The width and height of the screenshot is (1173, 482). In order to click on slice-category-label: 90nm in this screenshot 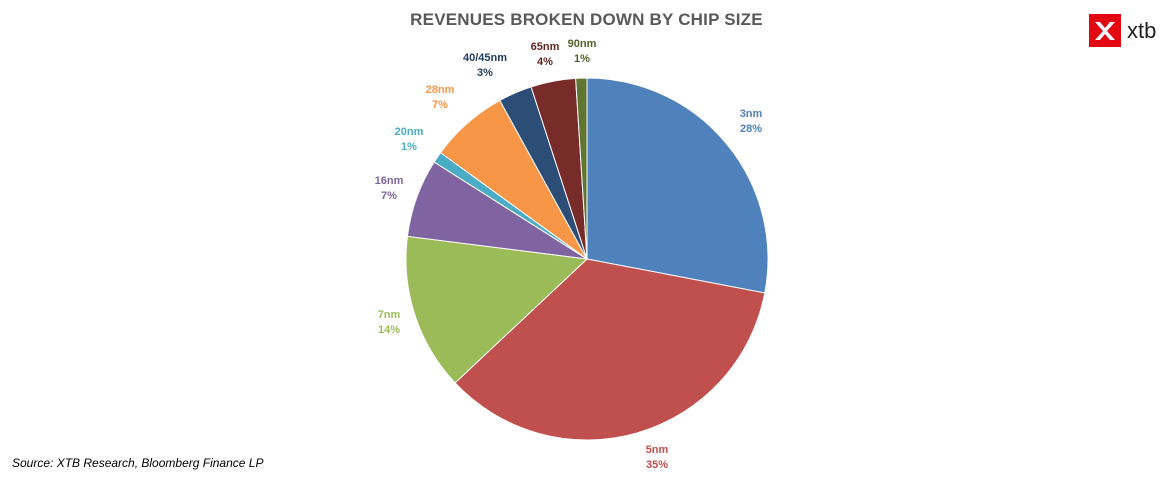, I will do `click(582, 44)`.